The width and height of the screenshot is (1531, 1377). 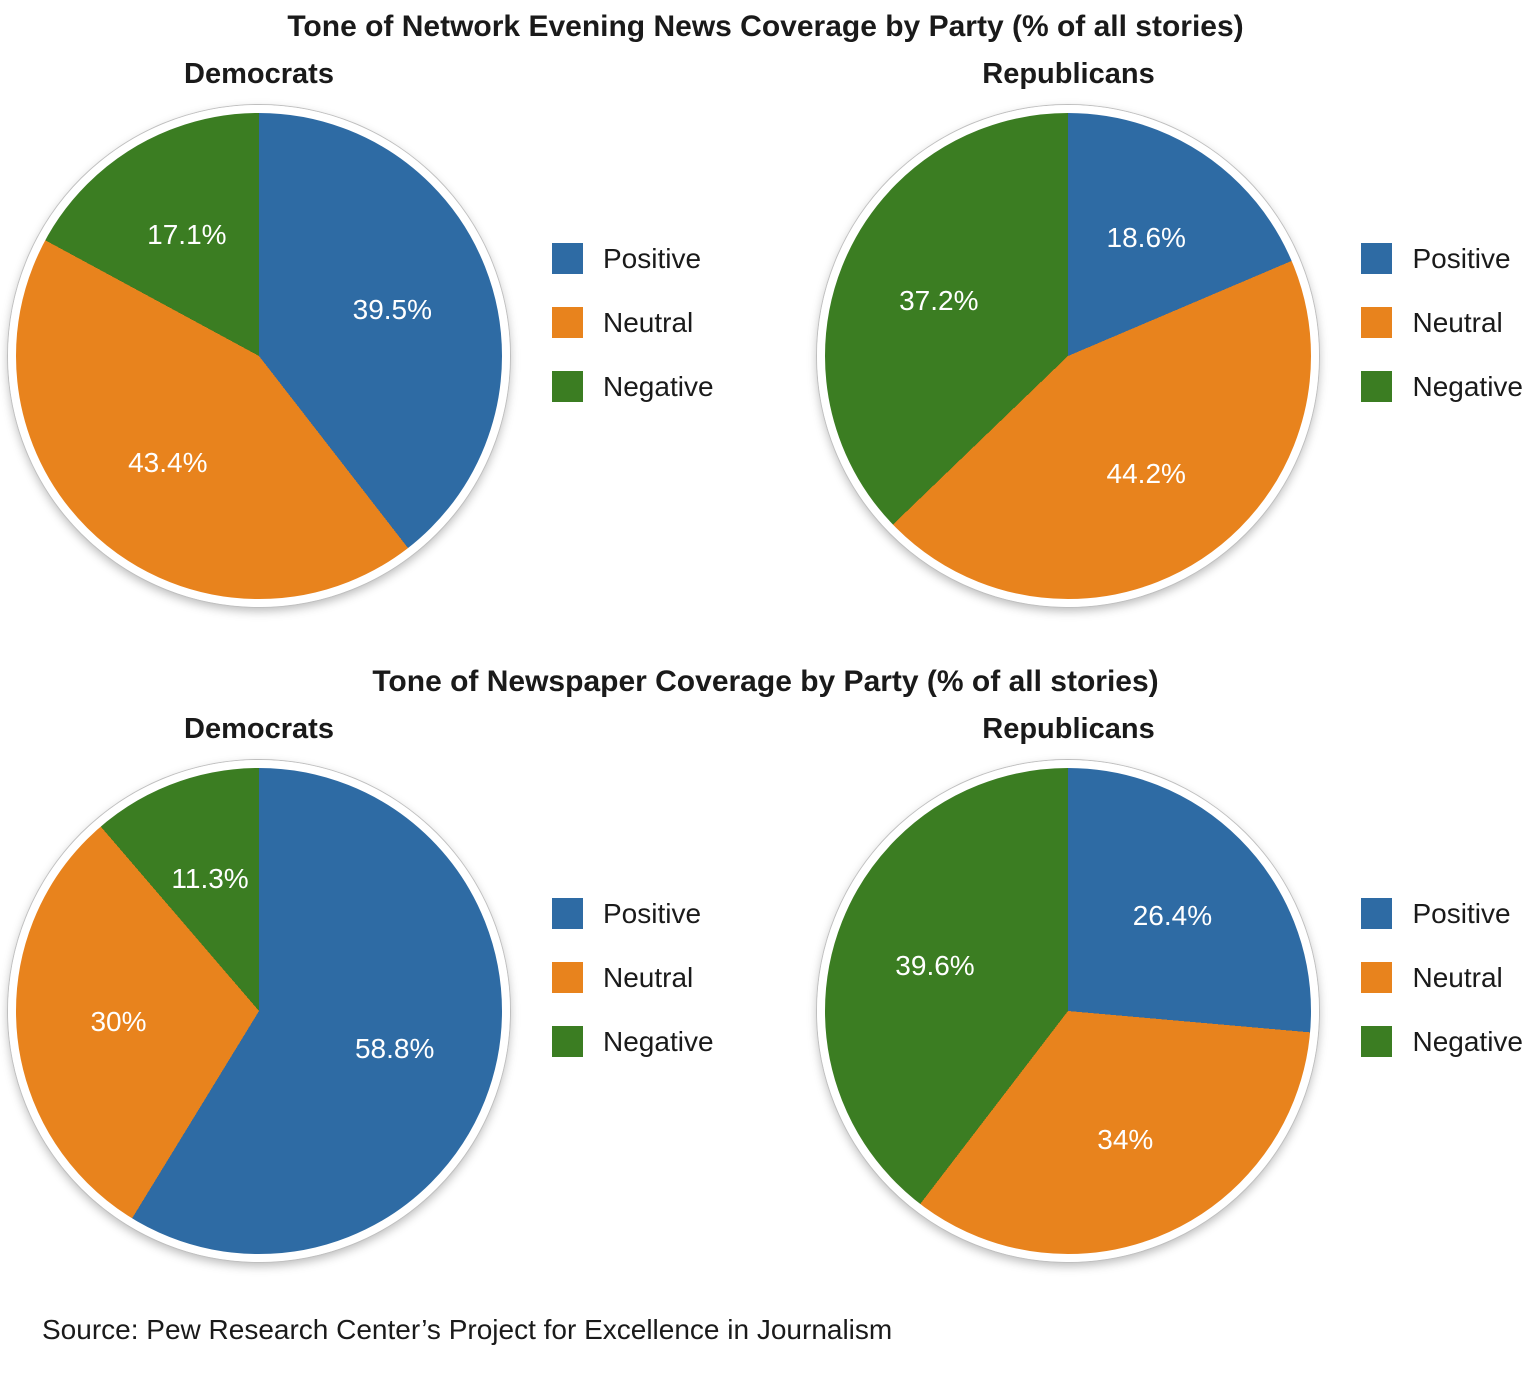 I want to click on legend-newspaper-democrats: Positive Neutral Negative, so click(x=633, y=978).